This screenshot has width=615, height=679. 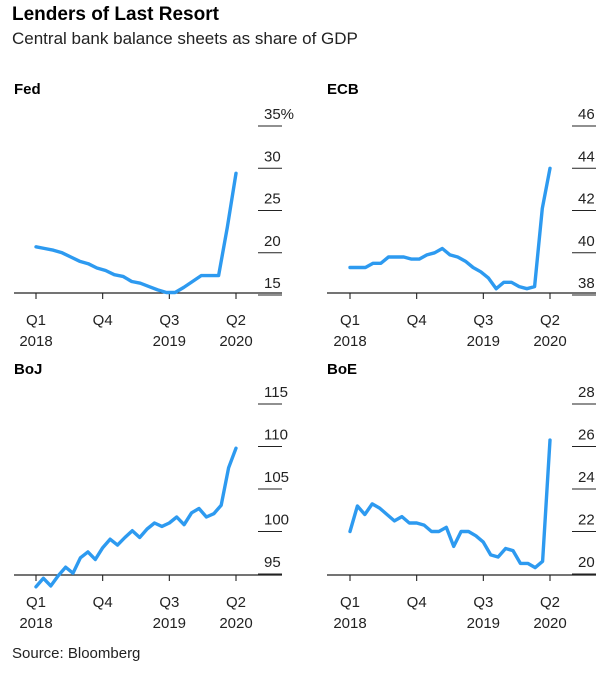 I want to click on y-tick-label: 105, so click(x=276, y=477).